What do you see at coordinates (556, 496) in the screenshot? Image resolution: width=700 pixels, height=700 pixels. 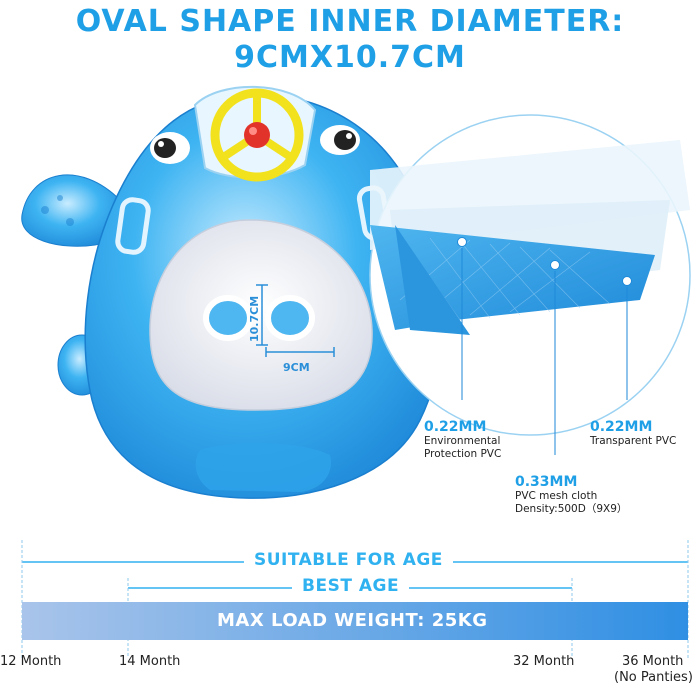 I see `layer-desc-line: PVC mesh cloth` at bounding box center [556, 496].